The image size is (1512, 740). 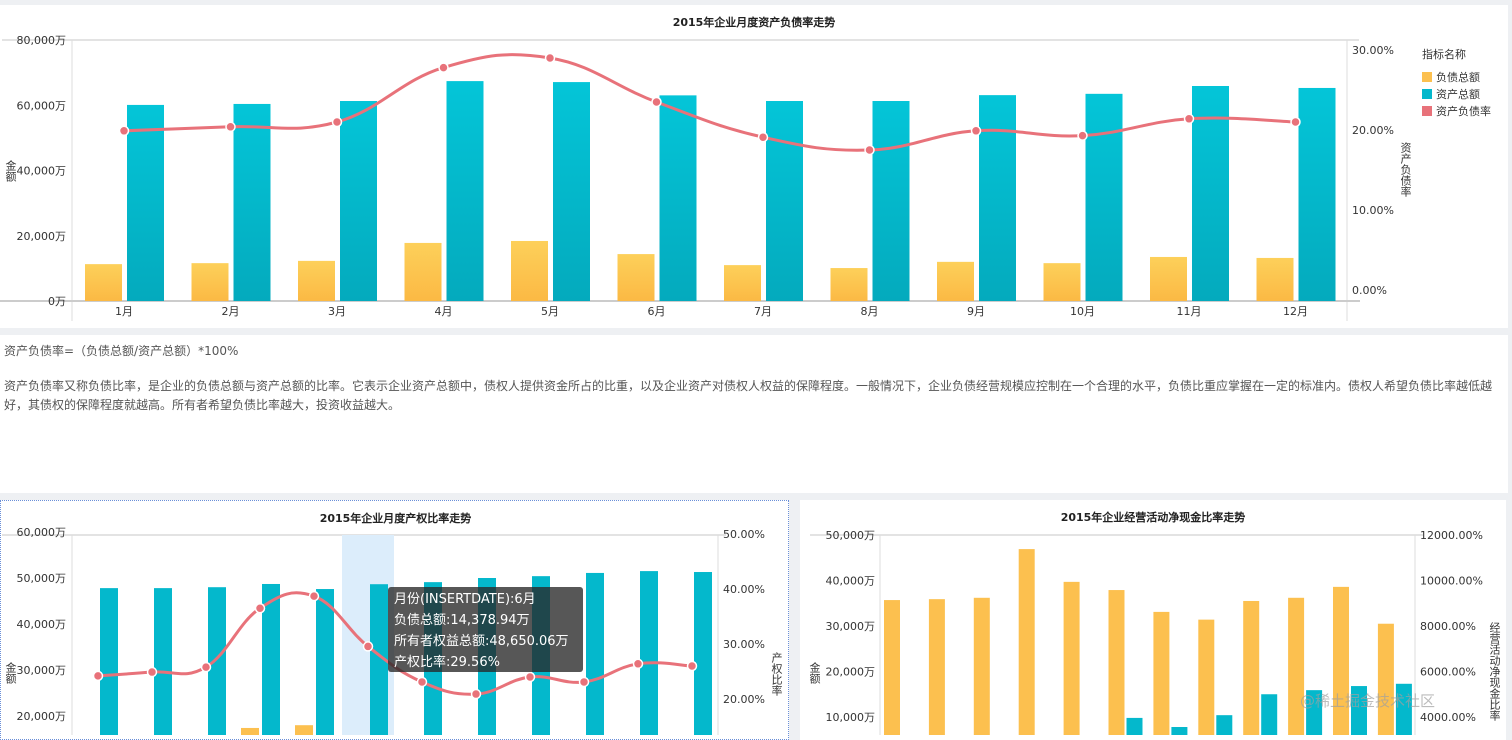 I want to click on bar-资产总额-11月, so click(x=1210, y=193).